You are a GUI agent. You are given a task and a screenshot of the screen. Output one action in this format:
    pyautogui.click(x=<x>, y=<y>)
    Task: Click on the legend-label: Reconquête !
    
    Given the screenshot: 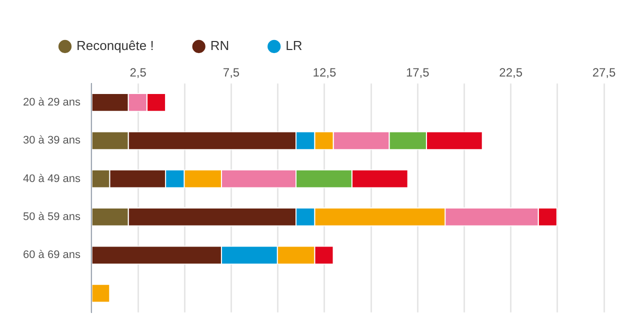 What is the action you would take?
    pyautogui.click(x=115, y=46)
    